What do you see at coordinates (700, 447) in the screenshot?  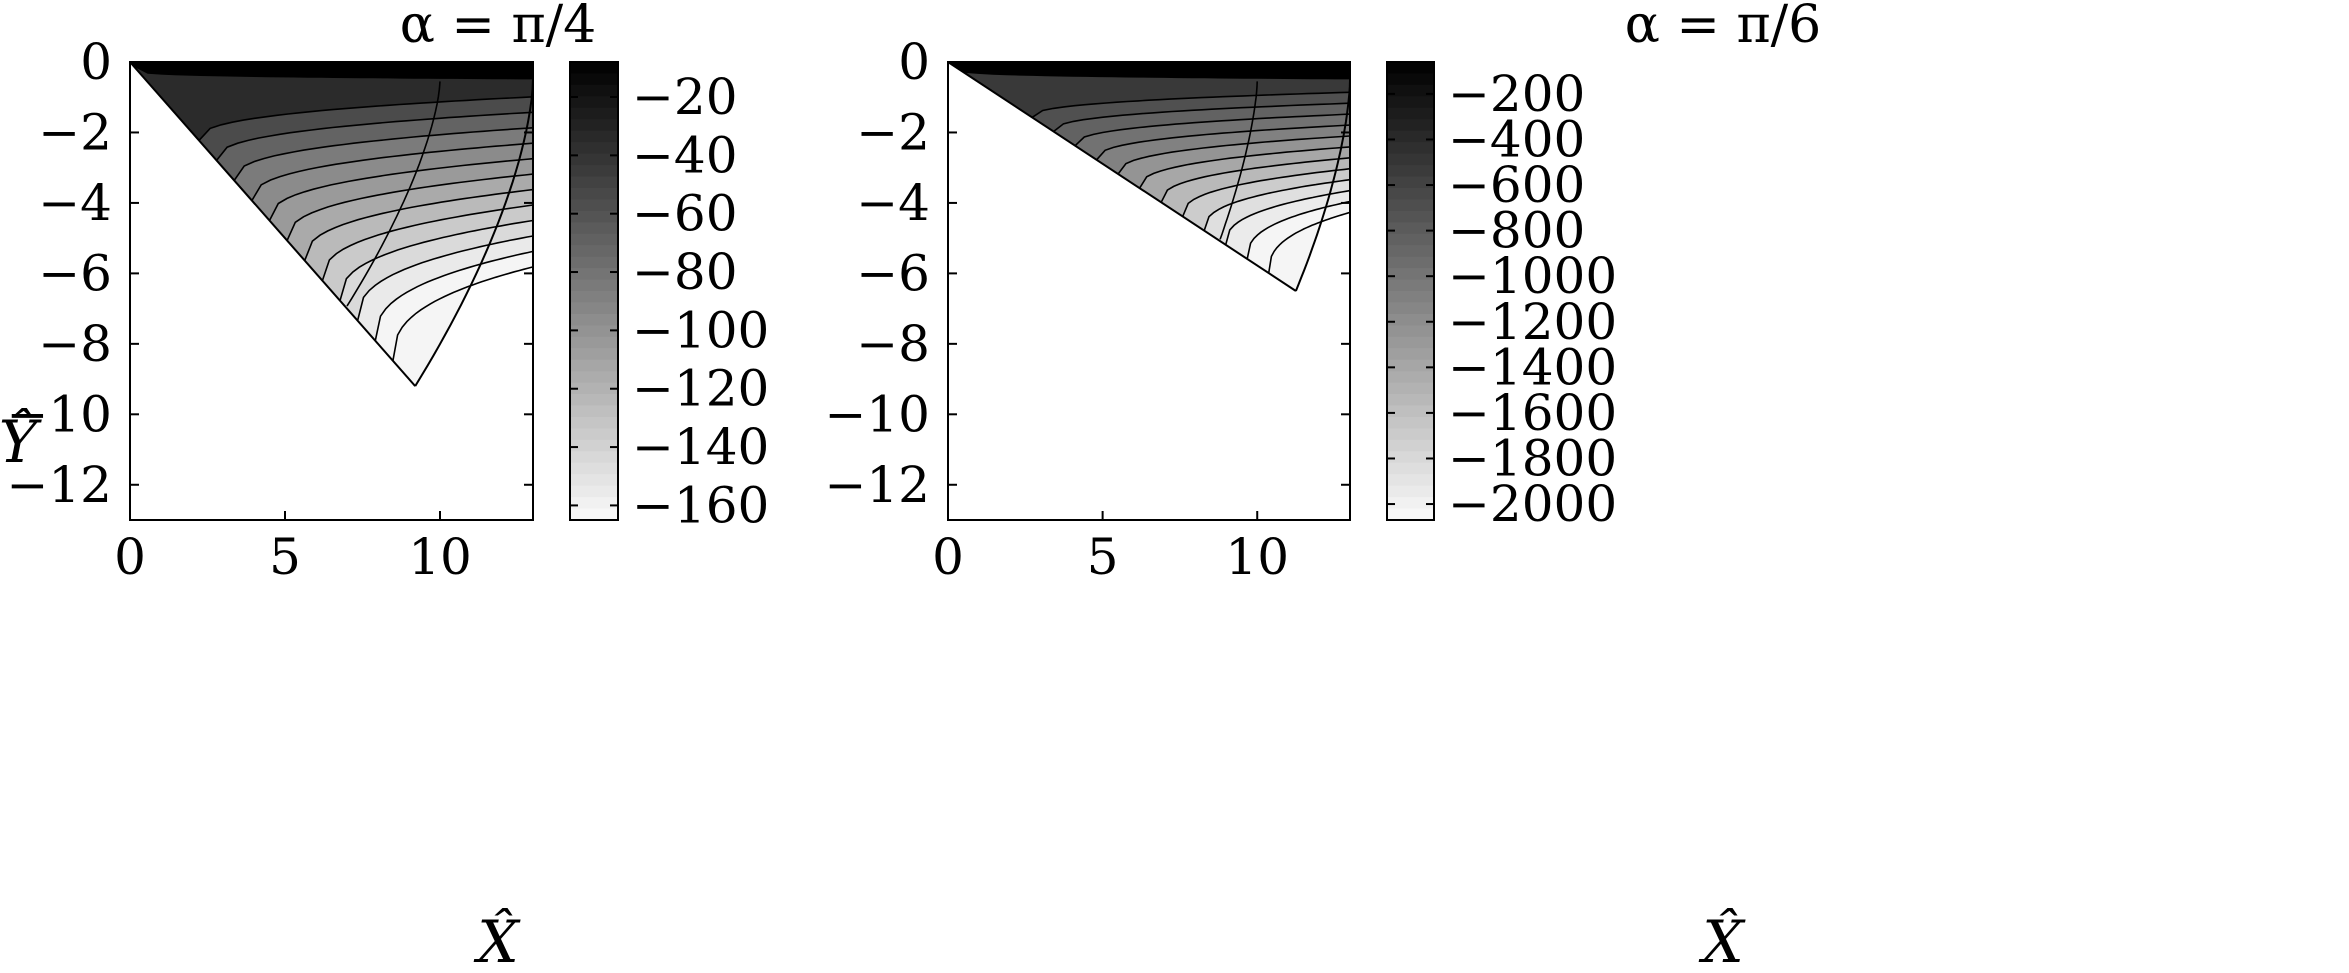 I see `colorbar-tick-label: −140` at bounding box center [700, 447].